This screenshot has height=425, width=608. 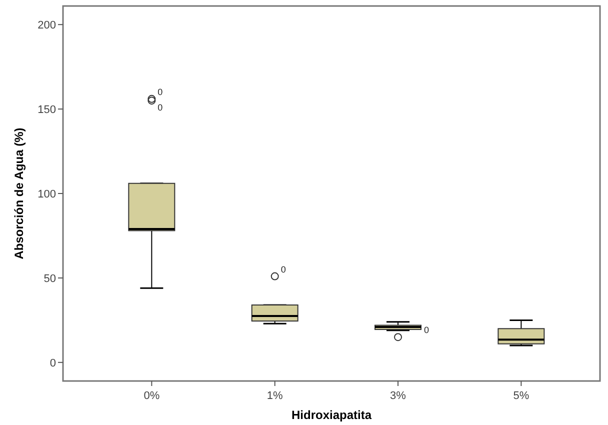 I want to click on y-tick-label: 200, so click(x=47, y=25).